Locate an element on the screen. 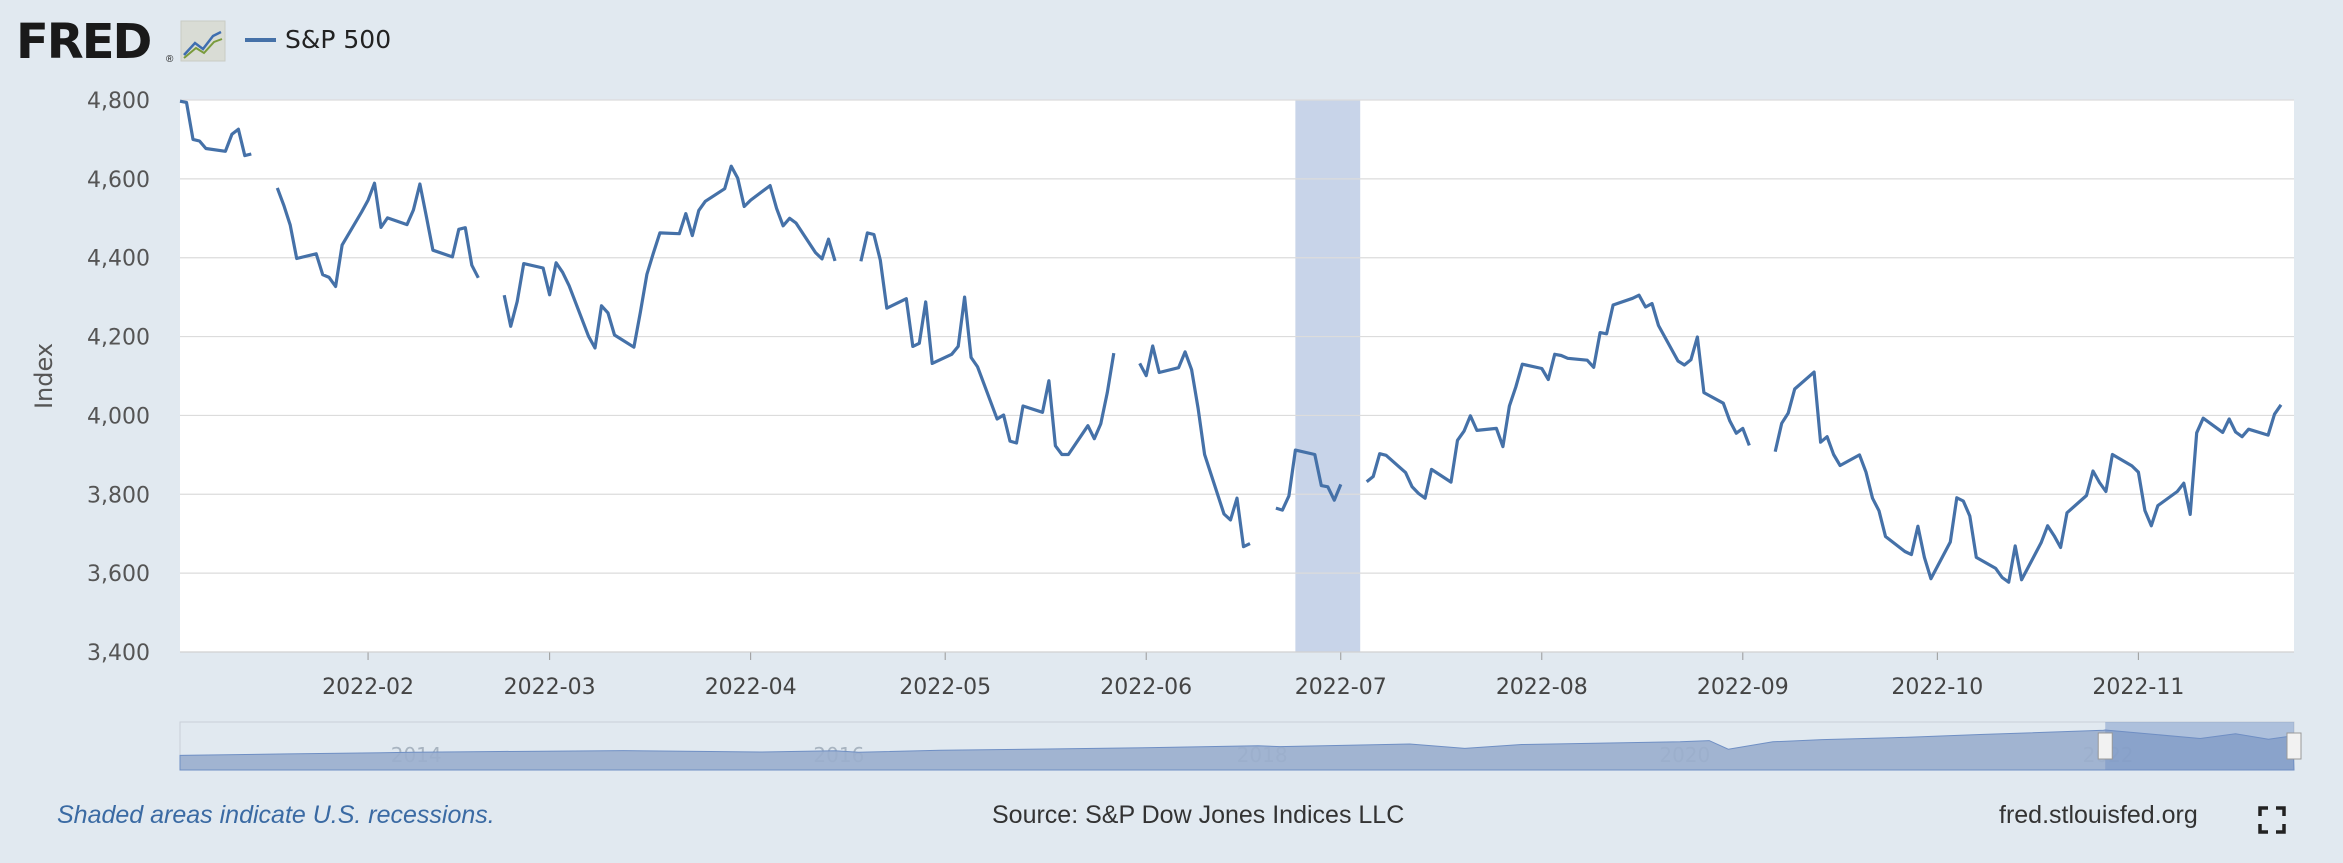 The width and height of the screenshot is (2343, 863). navigator: 20142016201820202022 is located at coordinates (1240, 746).